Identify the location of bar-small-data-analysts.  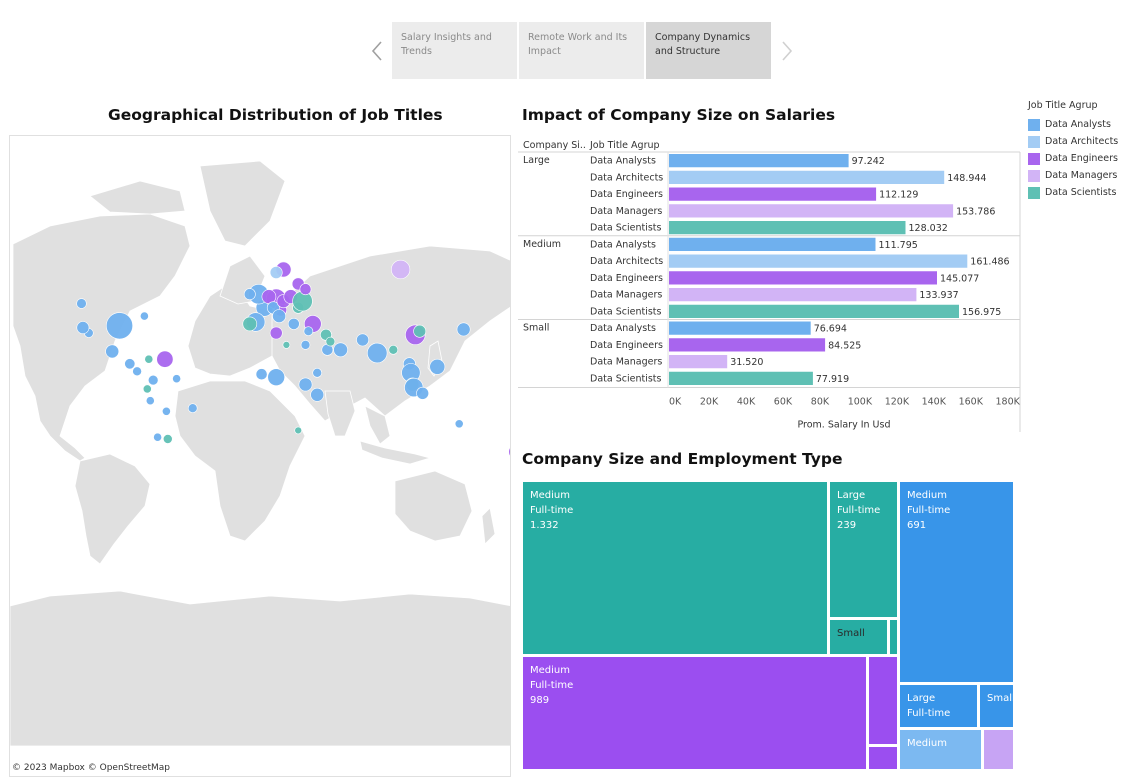
(740, 328).